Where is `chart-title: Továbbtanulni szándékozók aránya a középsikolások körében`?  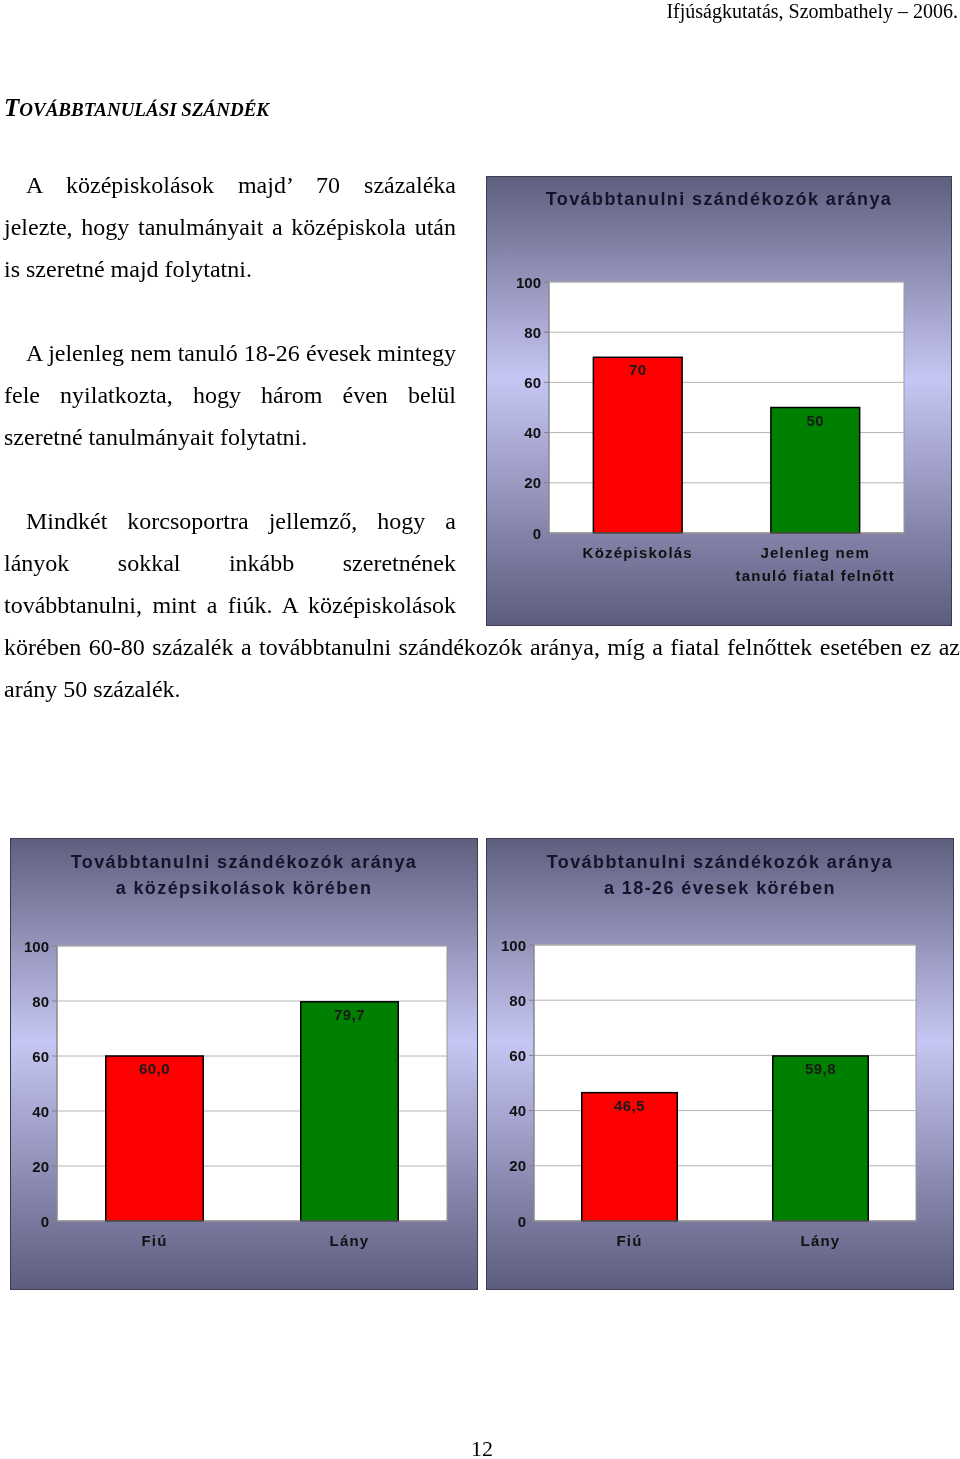
chart-title: Továbbtanulni szándékozók aránya a középsikolások körében is located at coordinates (244, 875).